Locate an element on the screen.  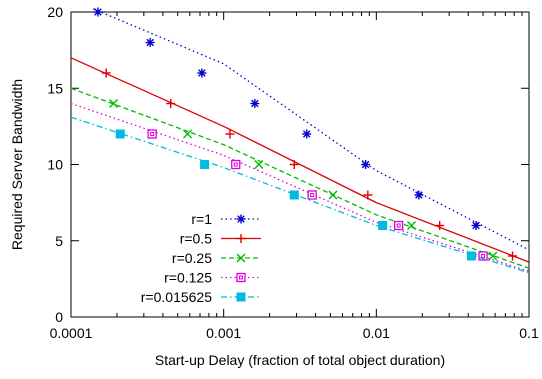
y-tick-label: 10 is located at coordinates (55, 165).